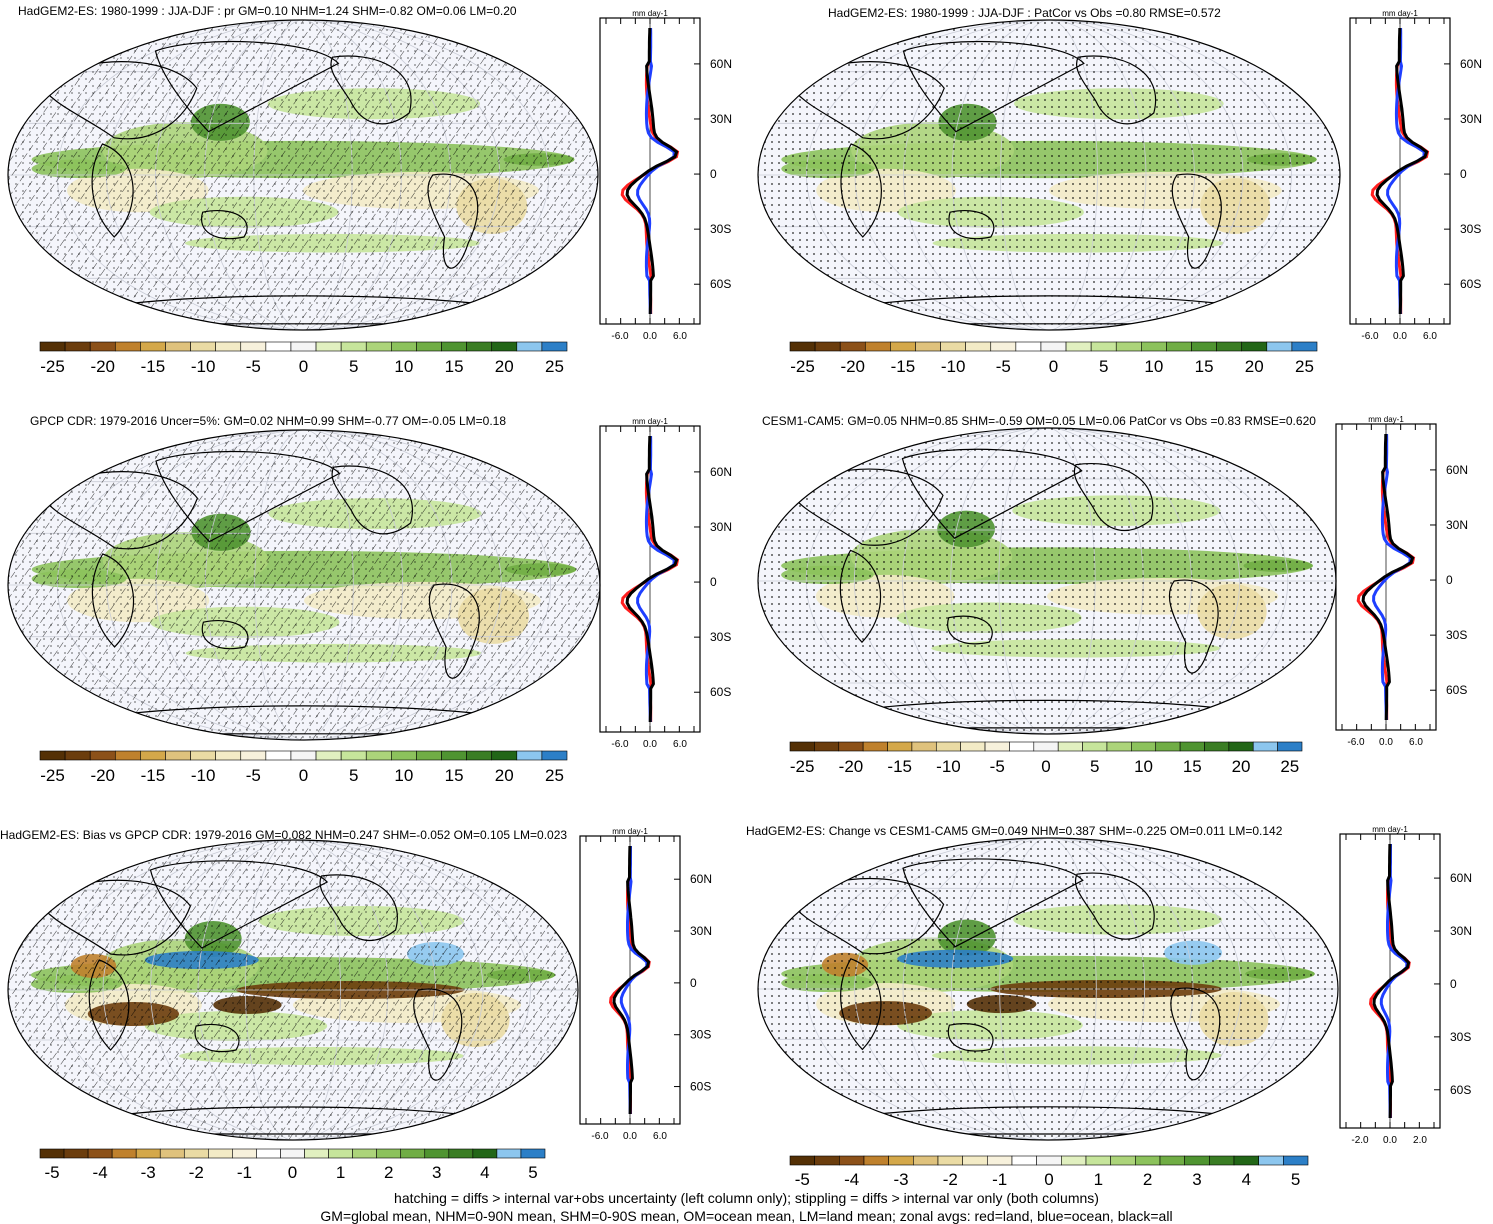  Describe the element at coordinates (620, 336) in the screenshot. I see `zonal-tick-label: -6.0` at that location.